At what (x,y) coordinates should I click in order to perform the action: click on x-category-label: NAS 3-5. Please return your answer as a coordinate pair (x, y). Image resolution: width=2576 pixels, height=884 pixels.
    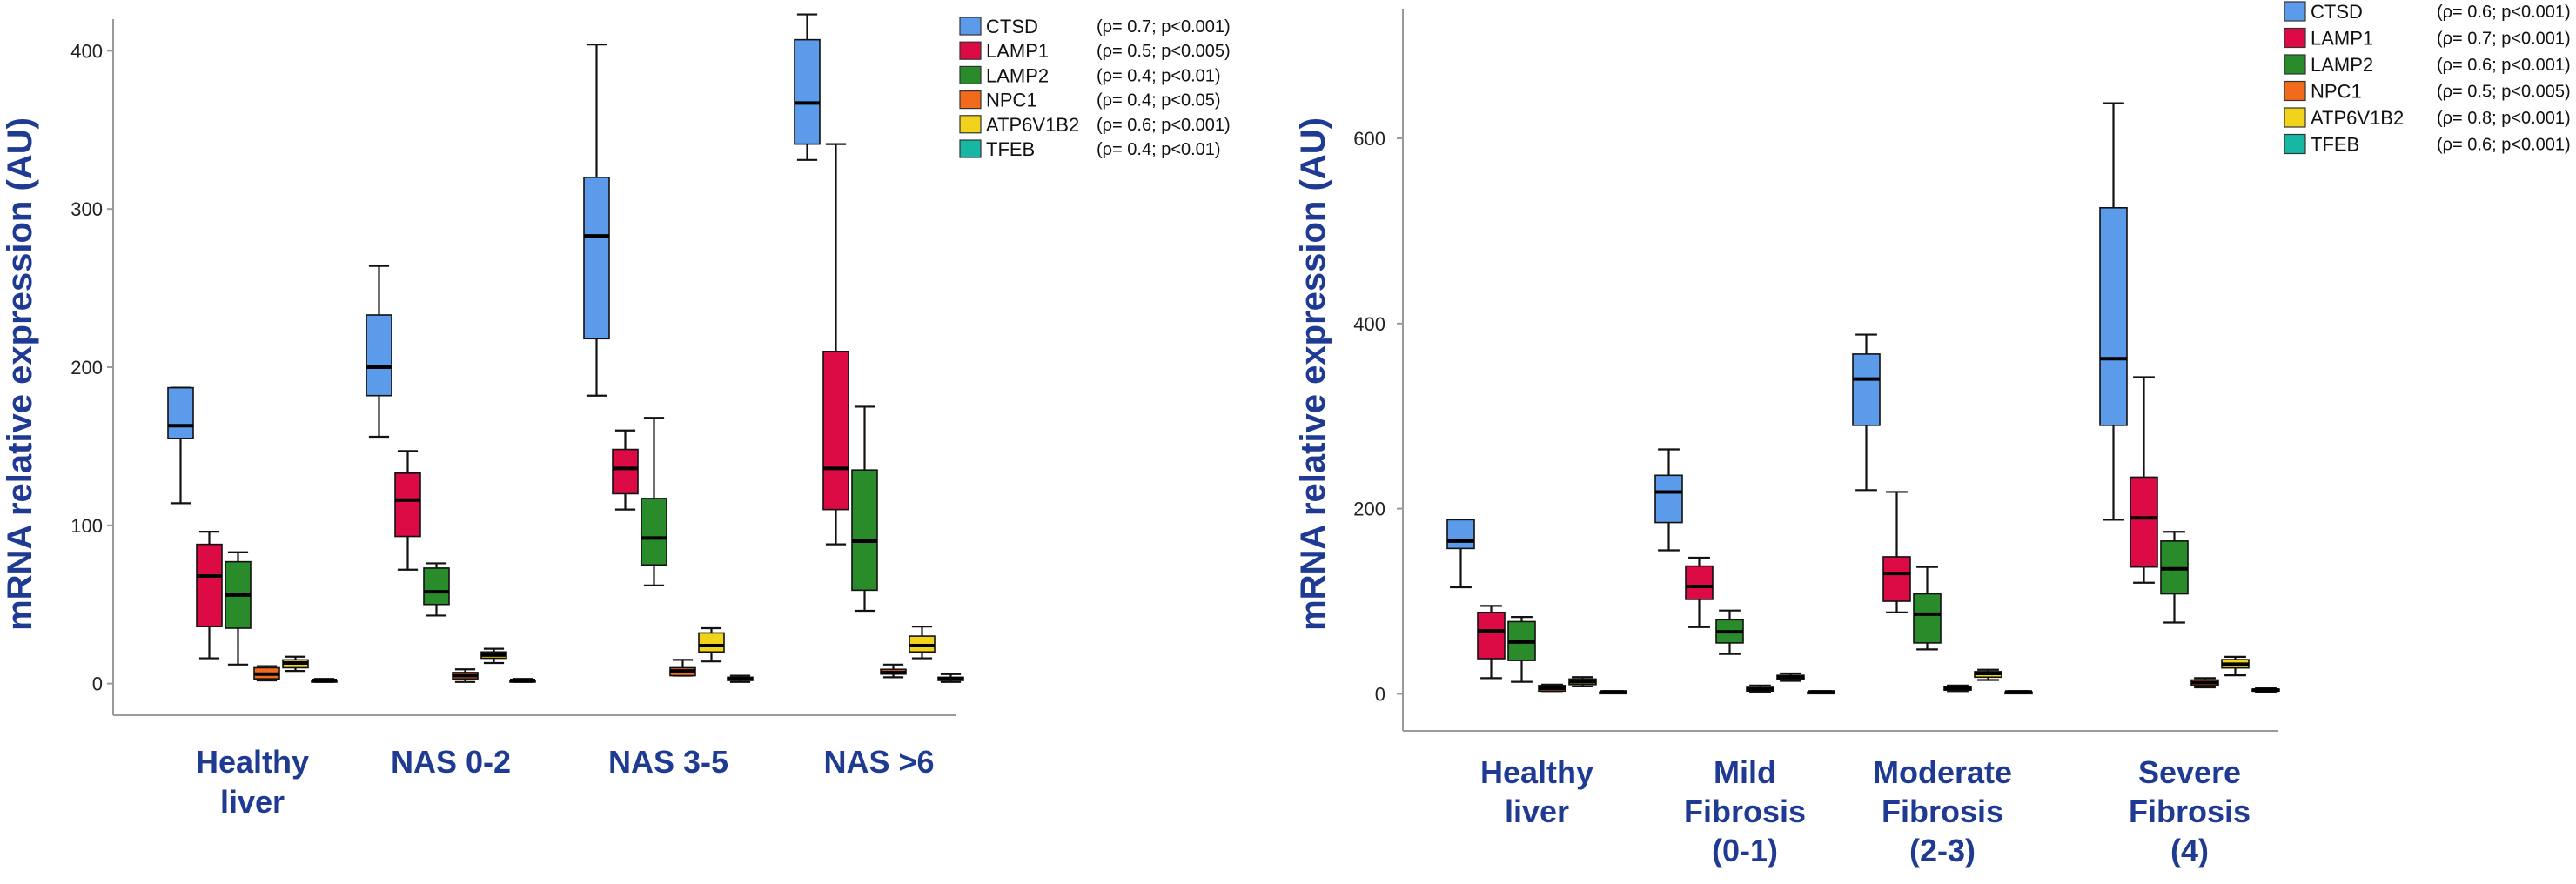
    Looking at the image, I should click on (668, 762).